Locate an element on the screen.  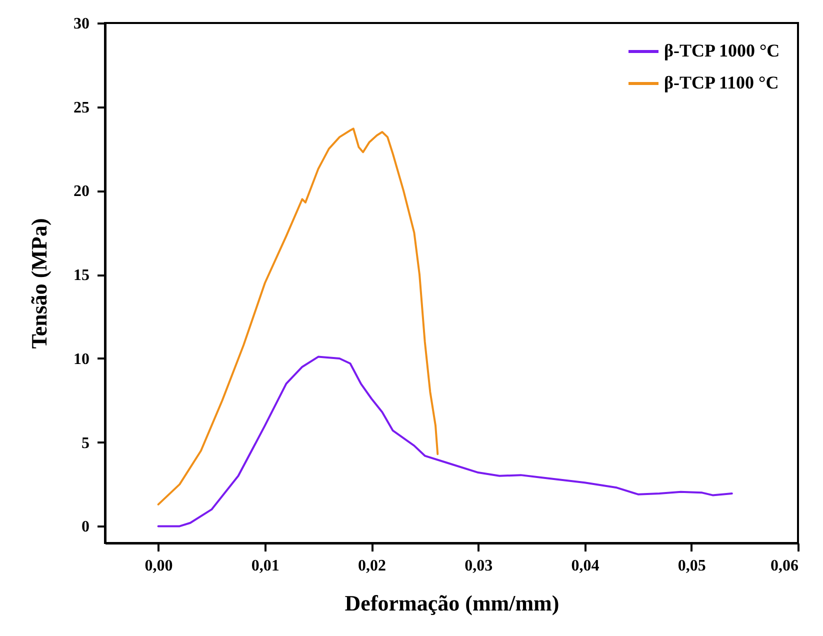
legend-label: β-TCP 1100 °C is located at coordinates (721, 82).